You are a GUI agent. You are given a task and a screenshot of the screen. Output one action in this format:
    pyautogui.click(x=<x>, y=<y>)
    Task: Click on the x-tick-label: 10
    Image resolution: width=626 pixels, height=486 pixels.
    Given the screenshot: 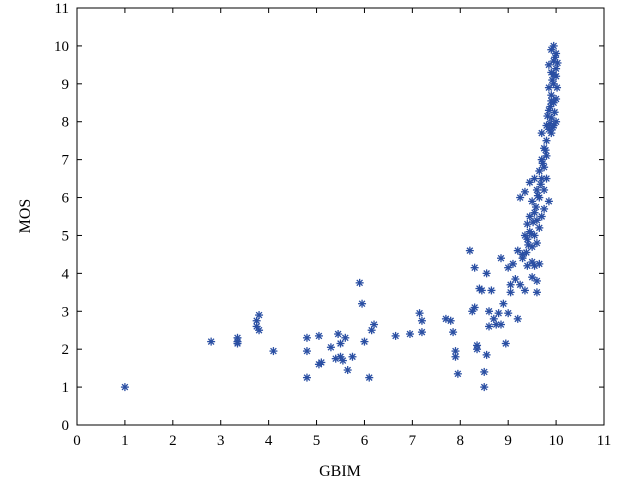 What is the action you would take?
    pyautogui.click(x=556, y=441)
    